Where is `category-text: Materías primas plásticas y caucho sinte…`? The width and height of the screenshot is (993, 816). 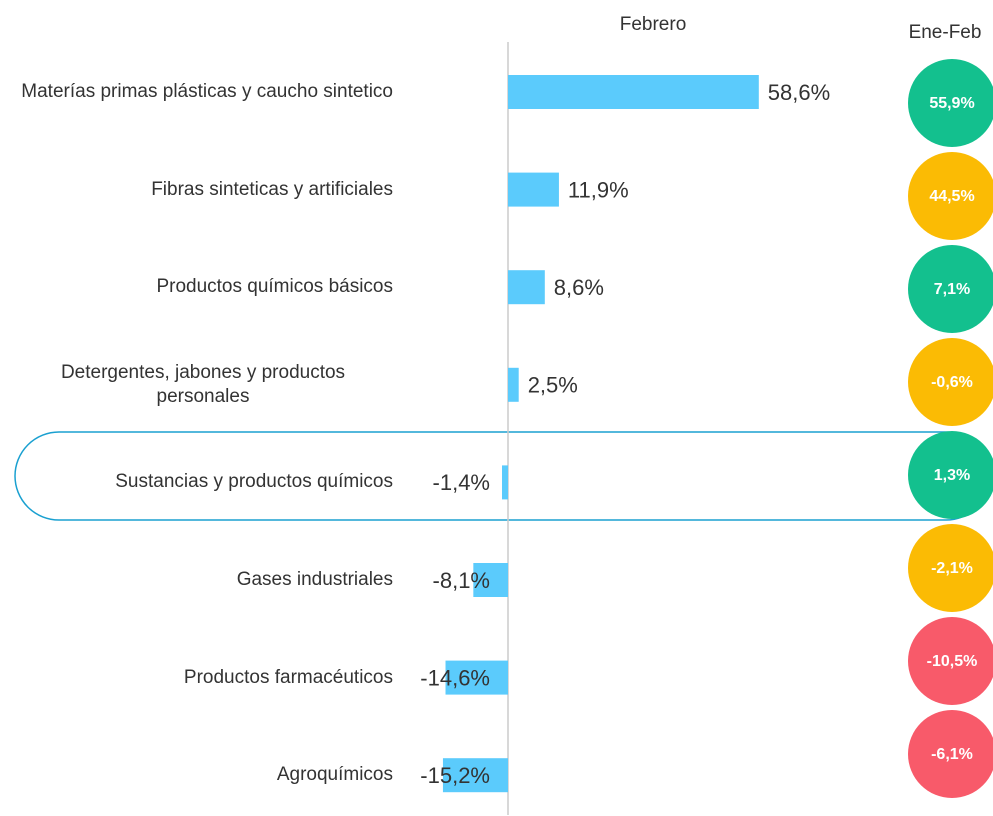
category-text: Materías primas plásticas y caucho sinte… is located at coordinates (207, 91).